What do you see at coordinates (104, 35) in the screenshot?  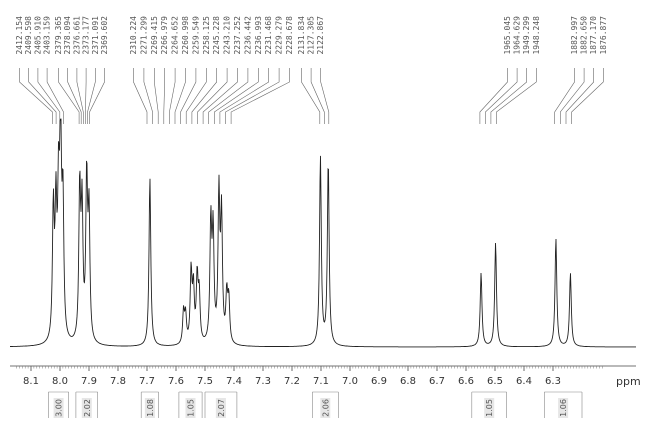 I see `peak-label: 2369.602` at bounding box center [104, 35].